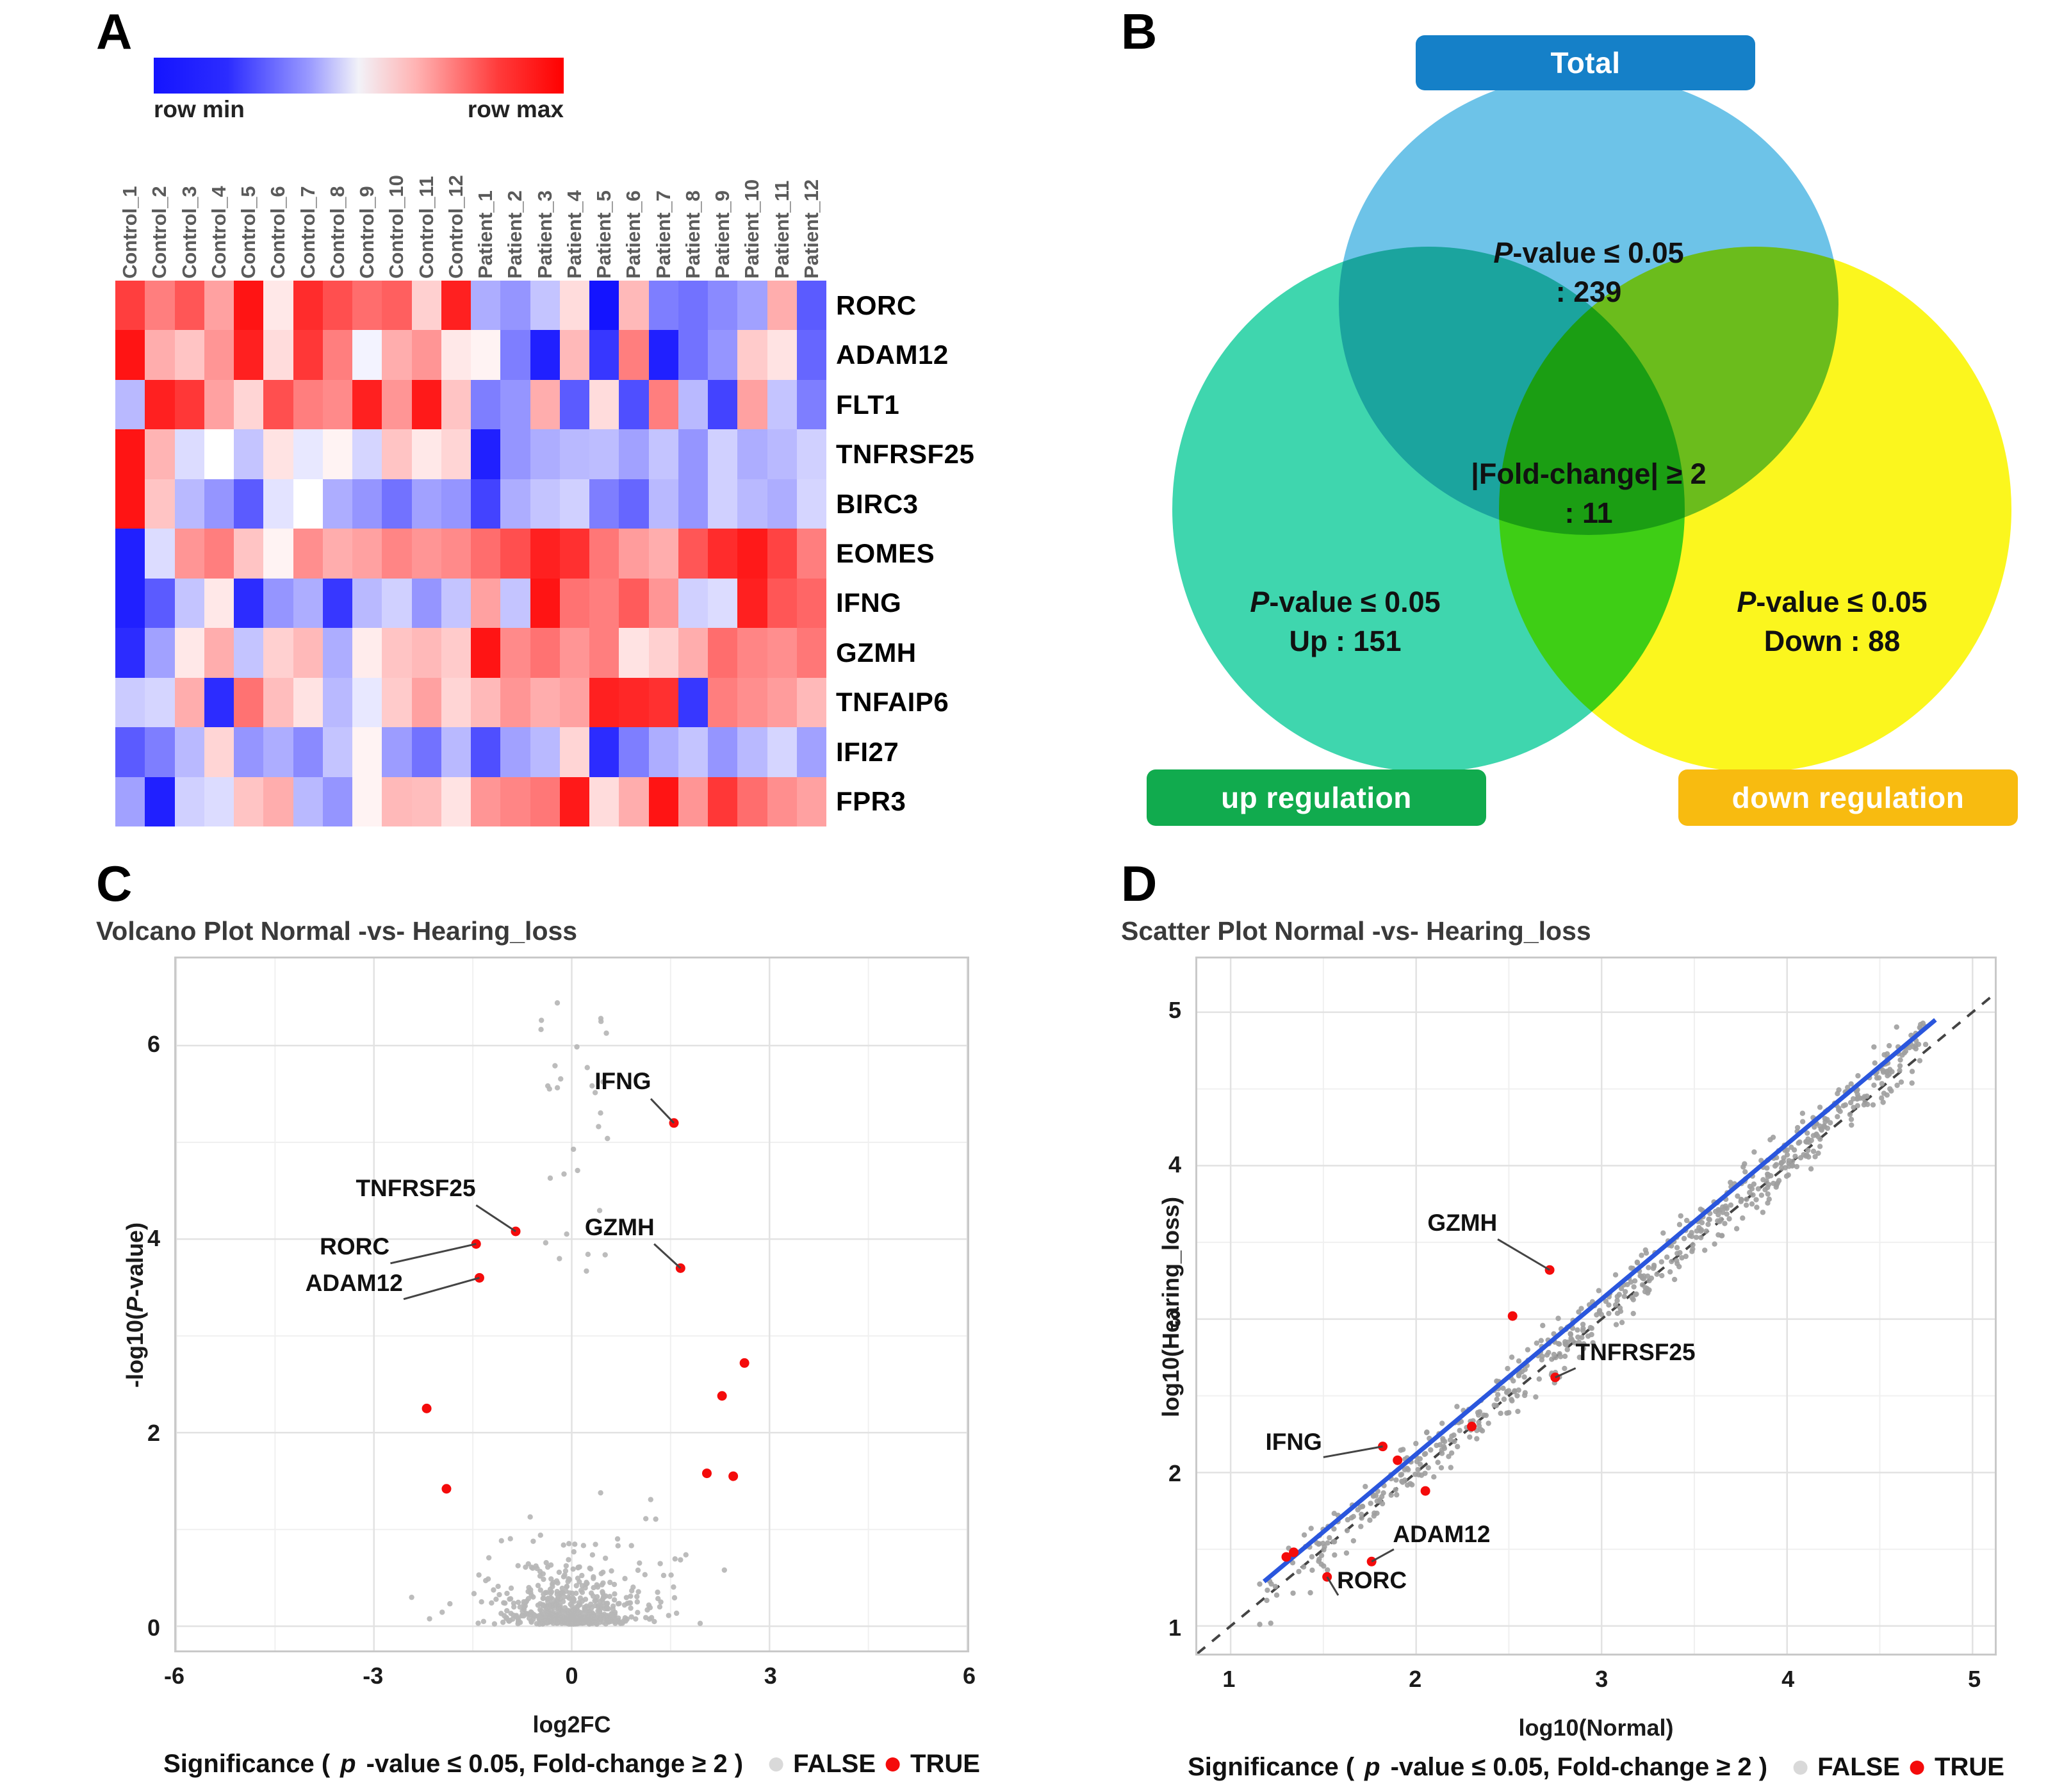 This screenshot has width=2055, height=1792. Describe the element at coordinates (1859, 1767) in the screenshot. I see `legend-label-false: FALSE` at that location.